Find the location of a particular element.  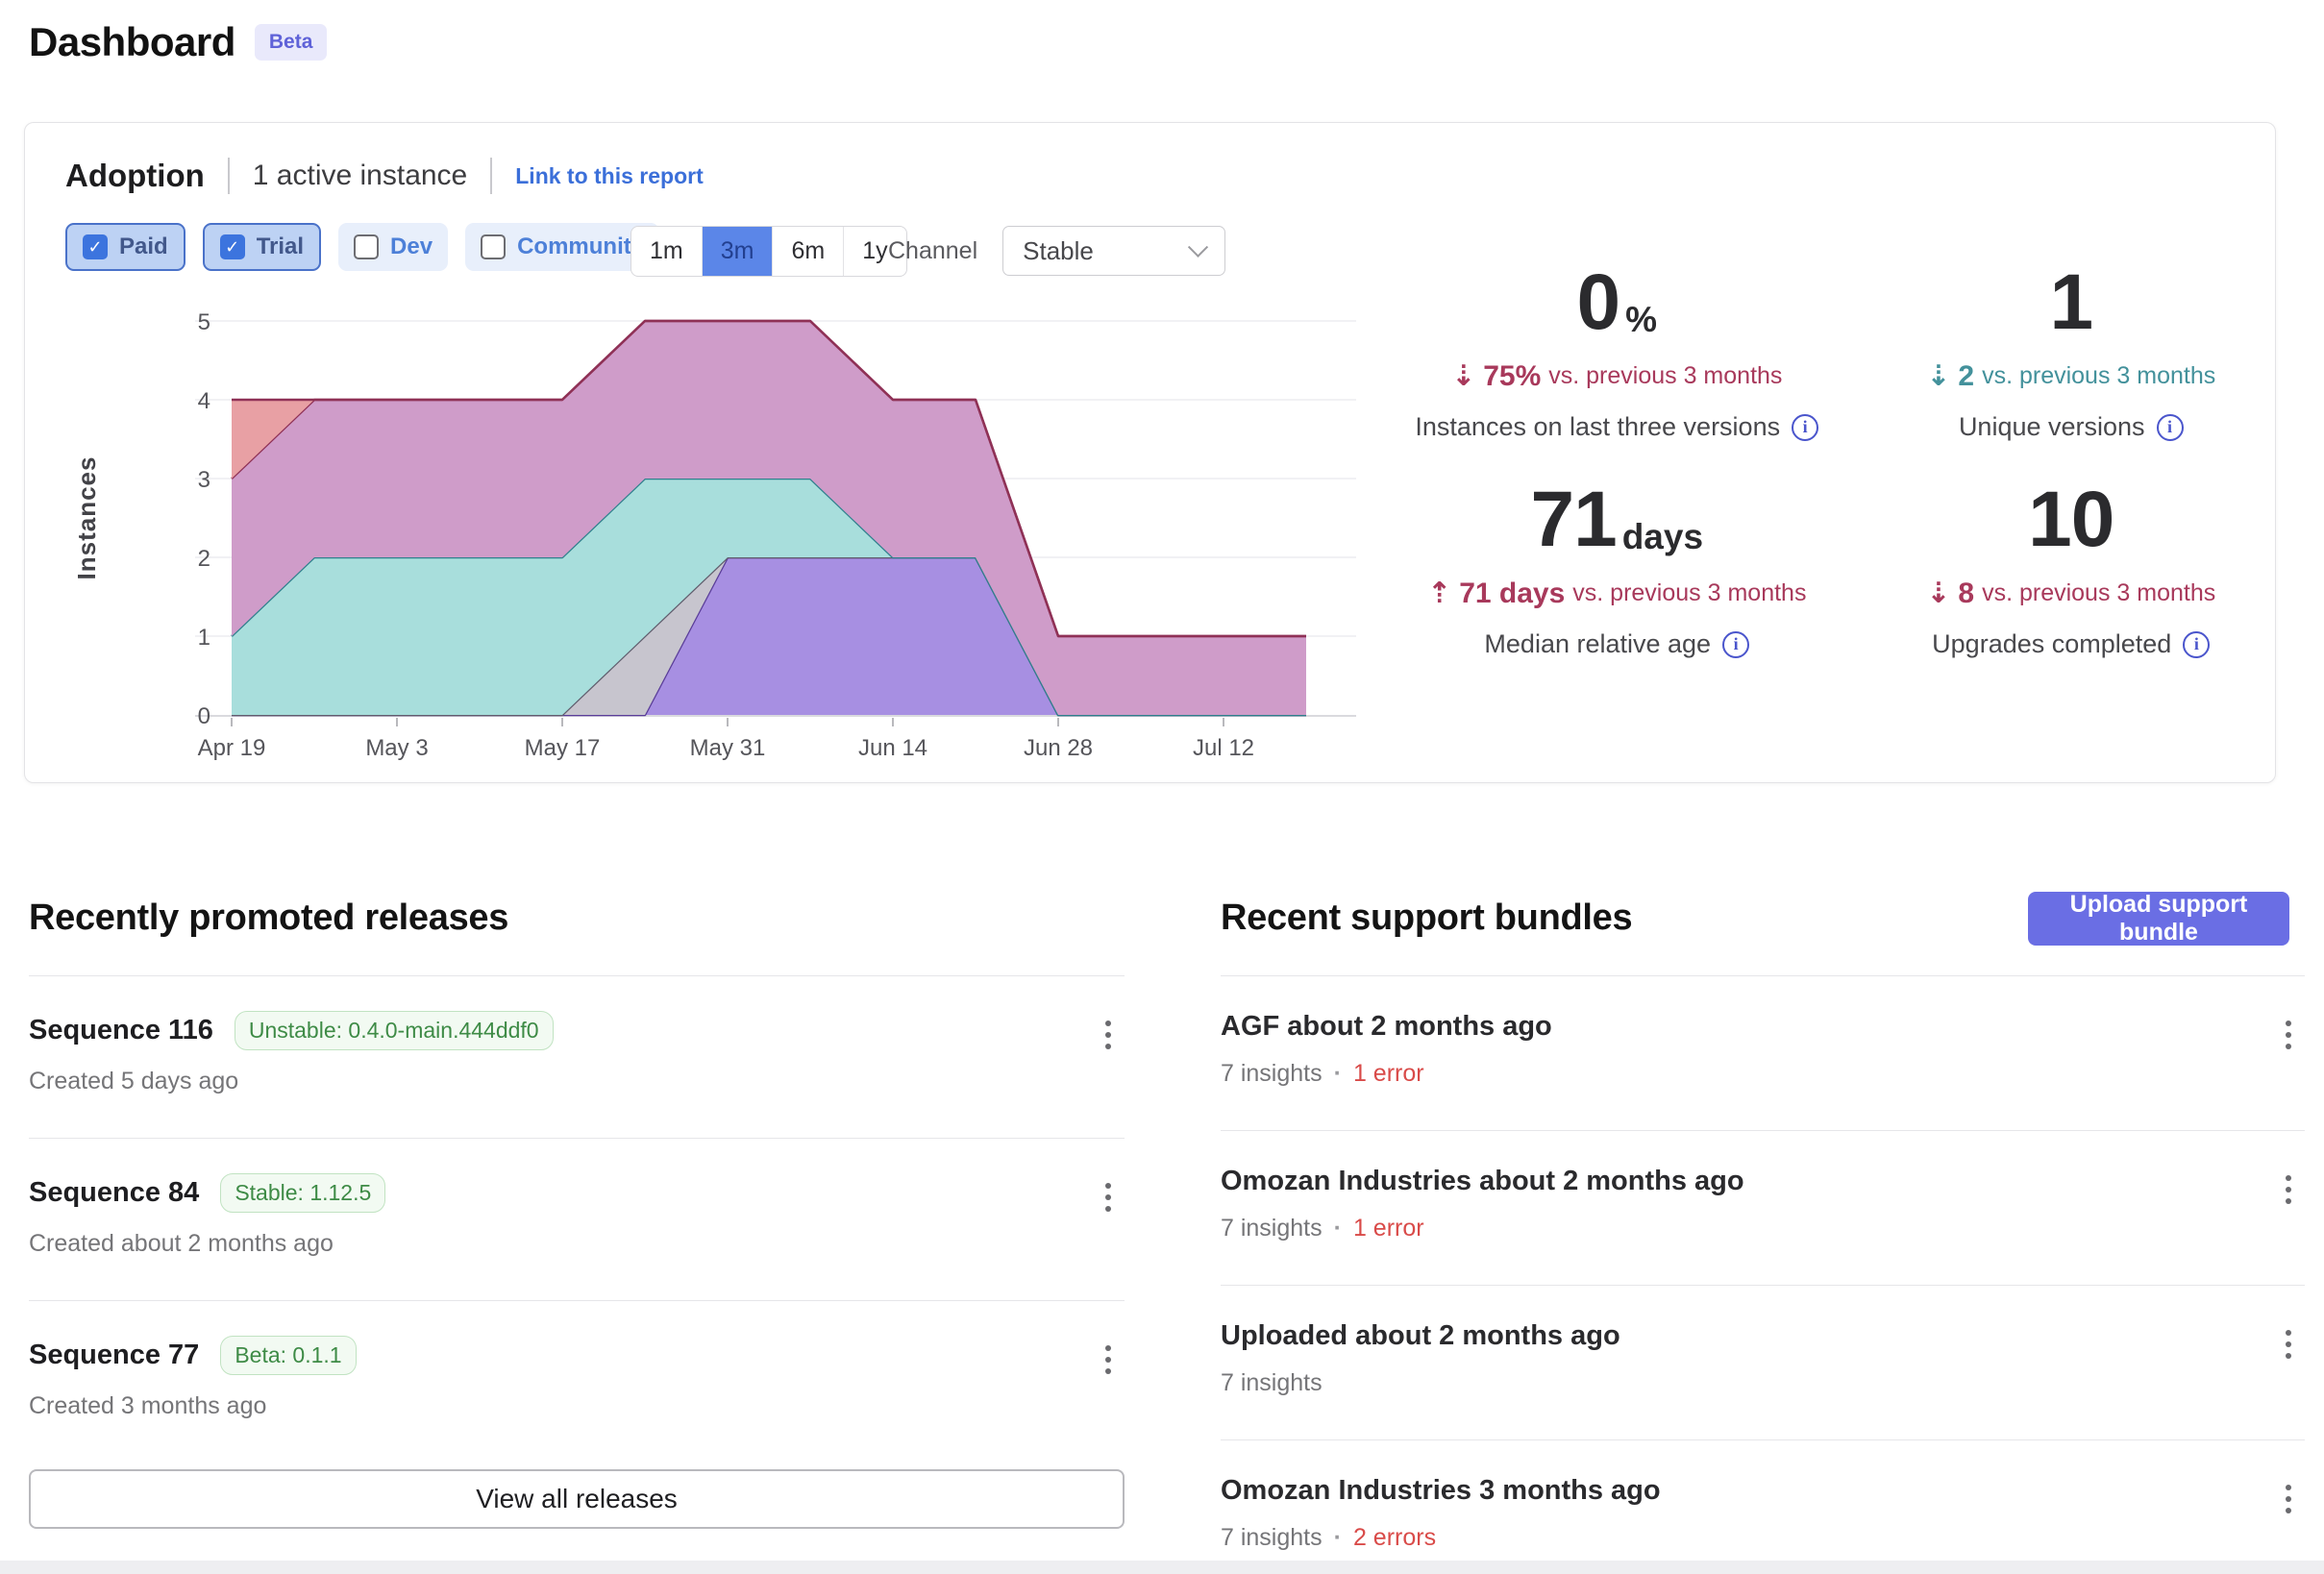

error-count: 1 error is located at coordinates (1388, 1073).